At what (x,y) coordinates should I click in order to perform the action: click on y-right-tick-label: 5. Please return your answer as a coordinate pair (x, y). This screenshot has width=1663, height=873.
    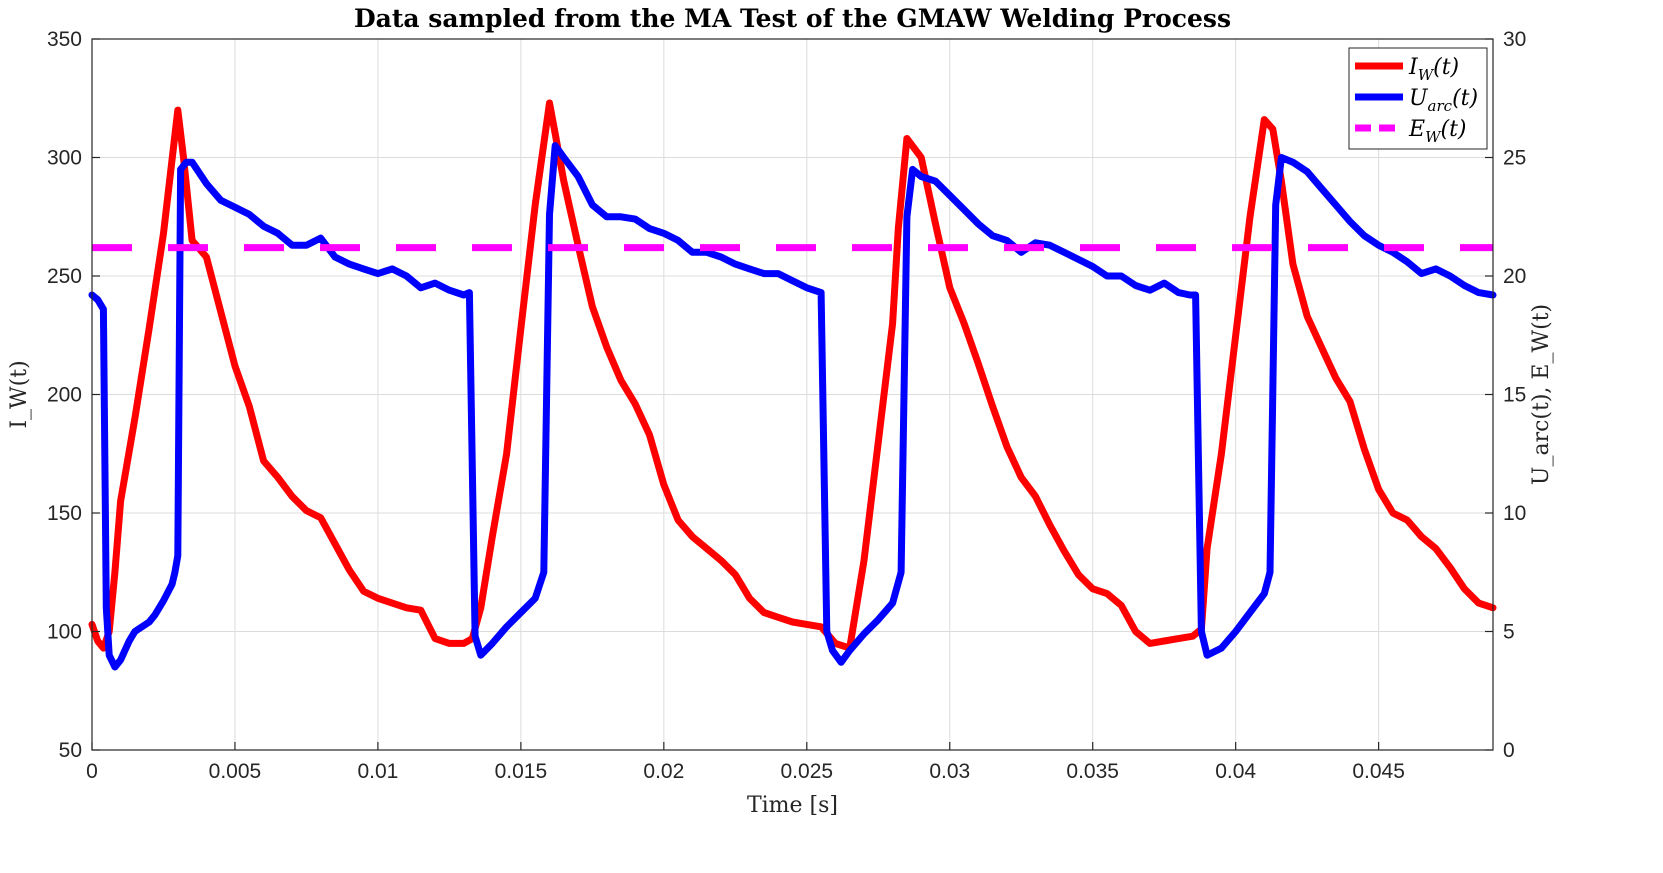
    Looking at the image, I should click on (1509, 632).